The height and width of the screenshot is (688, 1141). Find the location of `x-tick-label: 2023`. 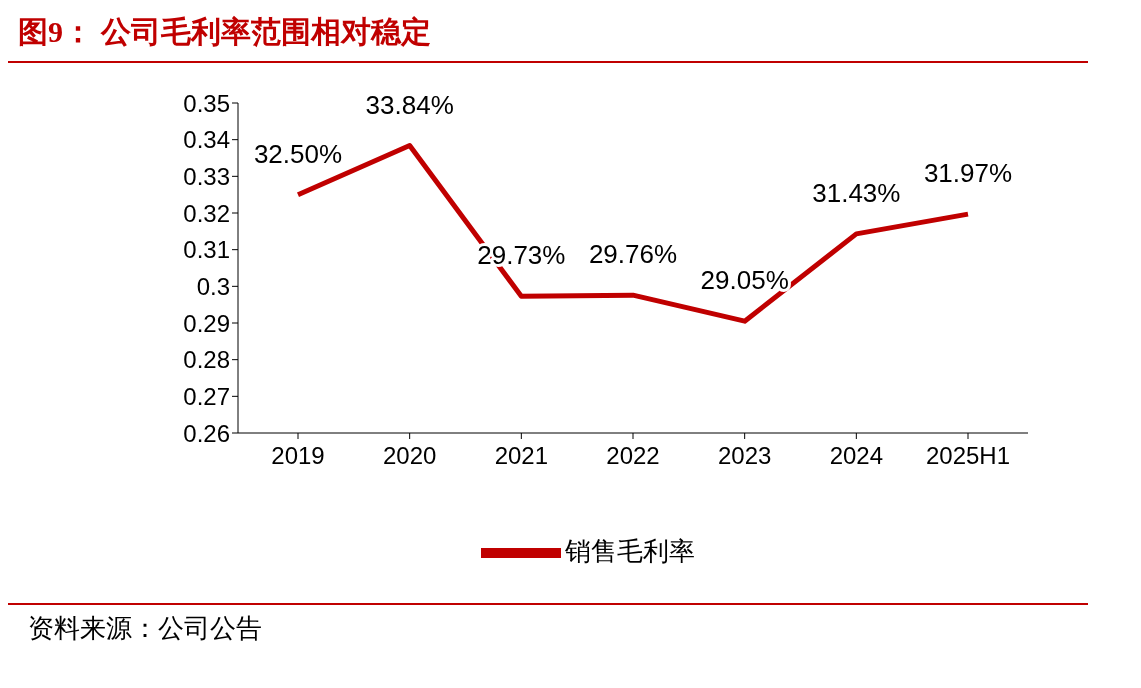

x-tick-label: 2023 is located at coordinates (744, 456).